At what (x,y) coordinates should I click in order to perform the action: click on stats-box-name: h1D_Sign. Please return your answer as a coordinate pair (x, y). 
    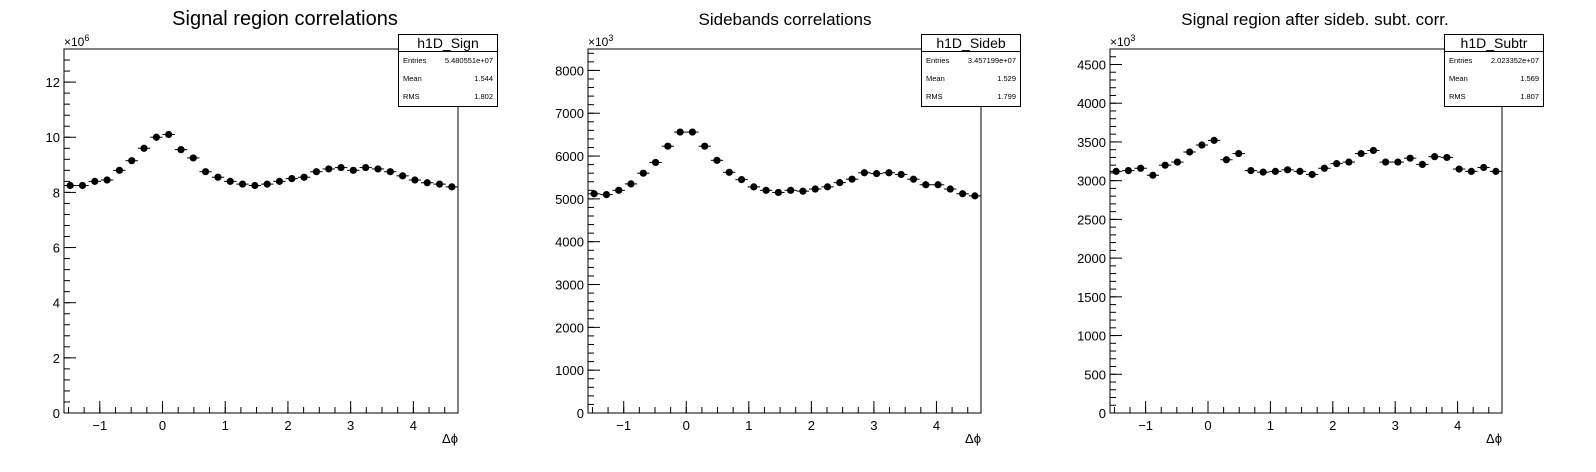
    Looking at the image, I should click on (448, 43).